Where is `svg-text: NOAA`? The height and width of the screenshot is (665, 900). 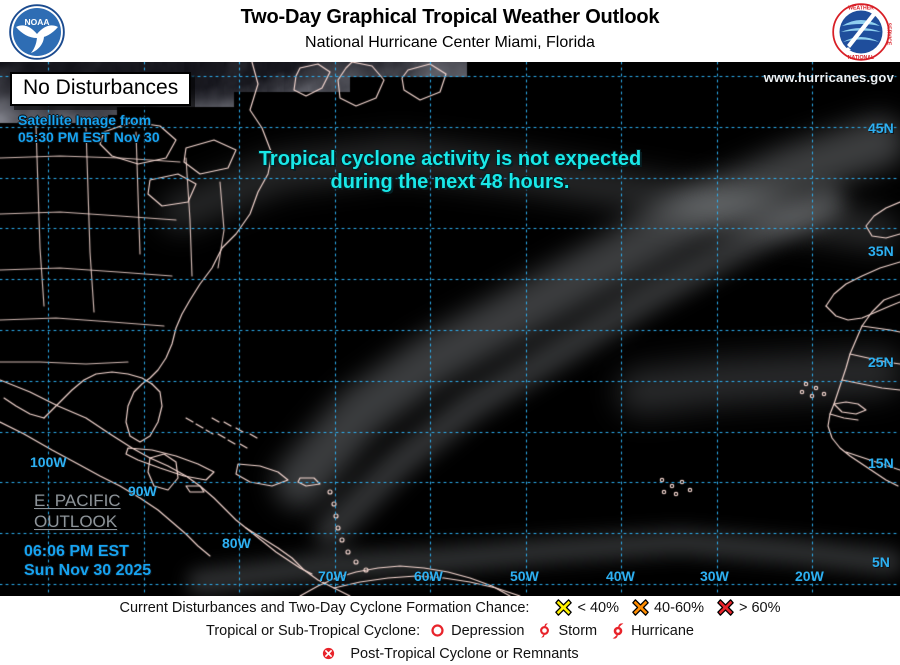
svg-text: NOAA is located at coordinates (36, 22).